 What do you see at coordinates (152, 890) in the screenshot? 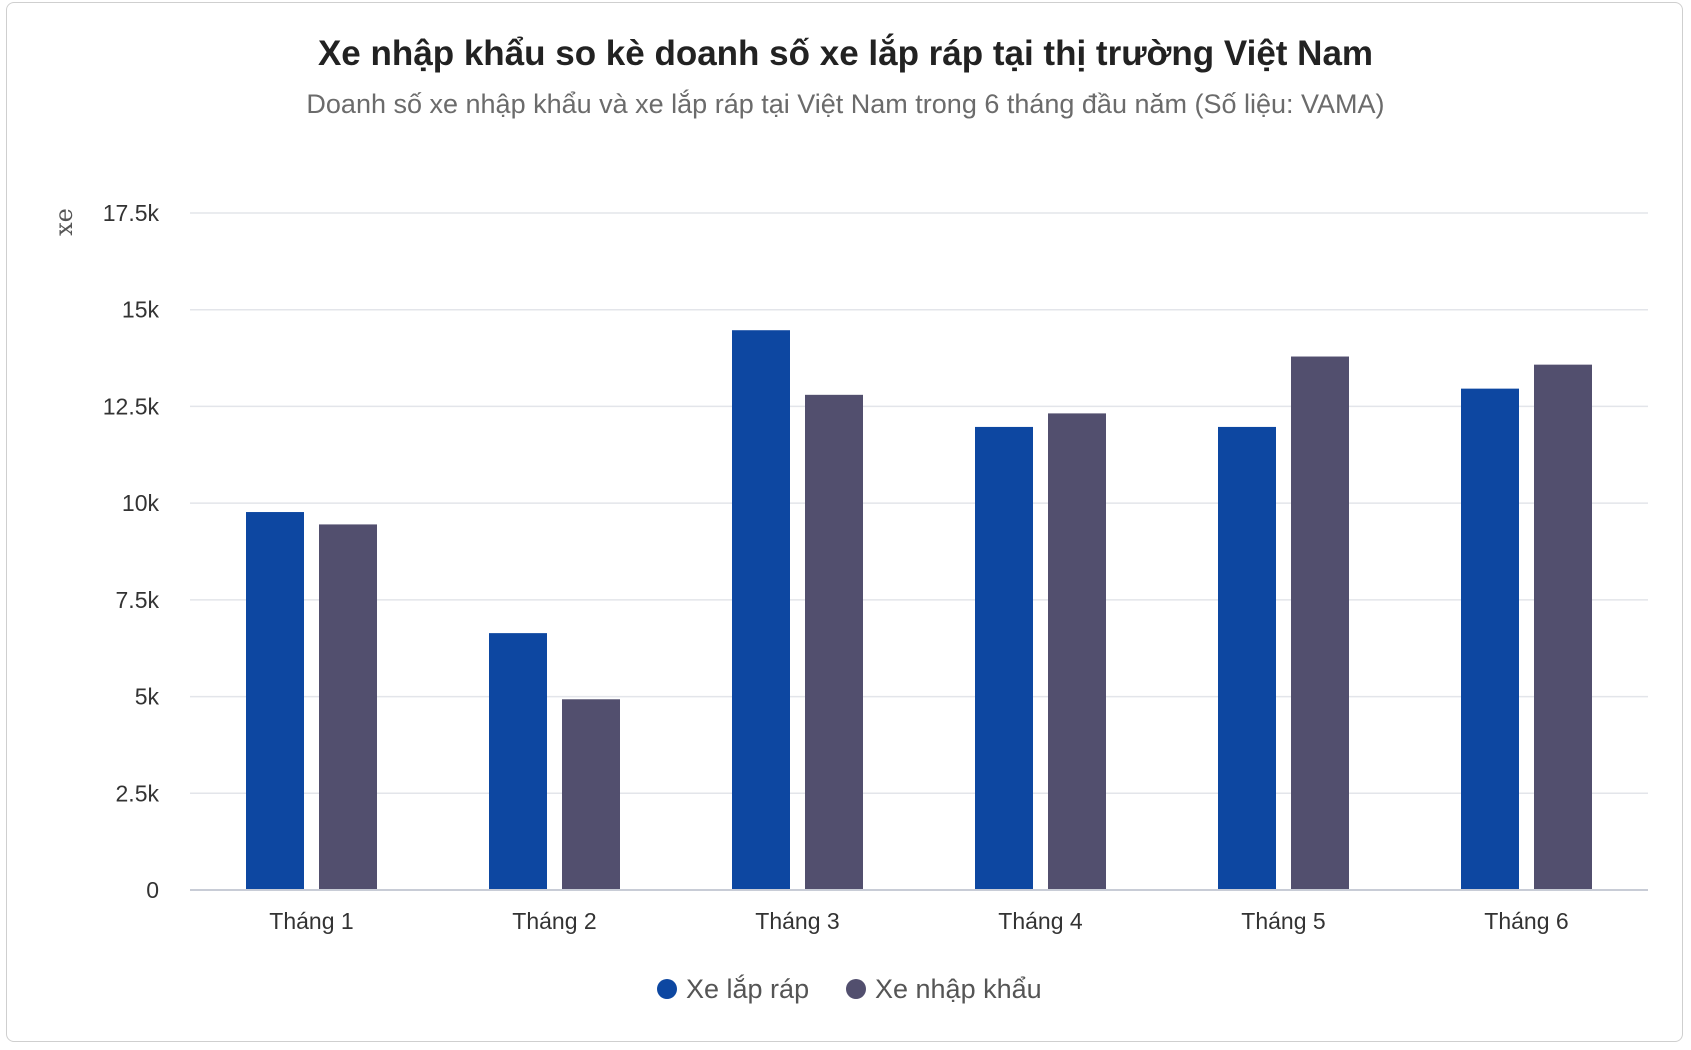
I see `y-tick-label: 0` at bounding box center [152, 890].